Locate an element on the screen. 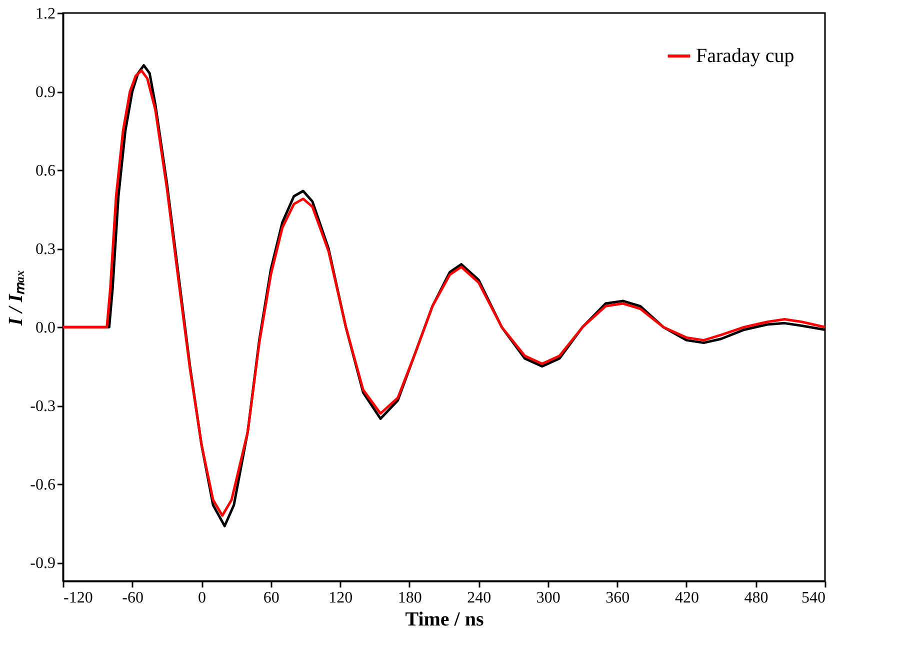  y-tick-label: 0.0 is located at coordinates (46, 328).